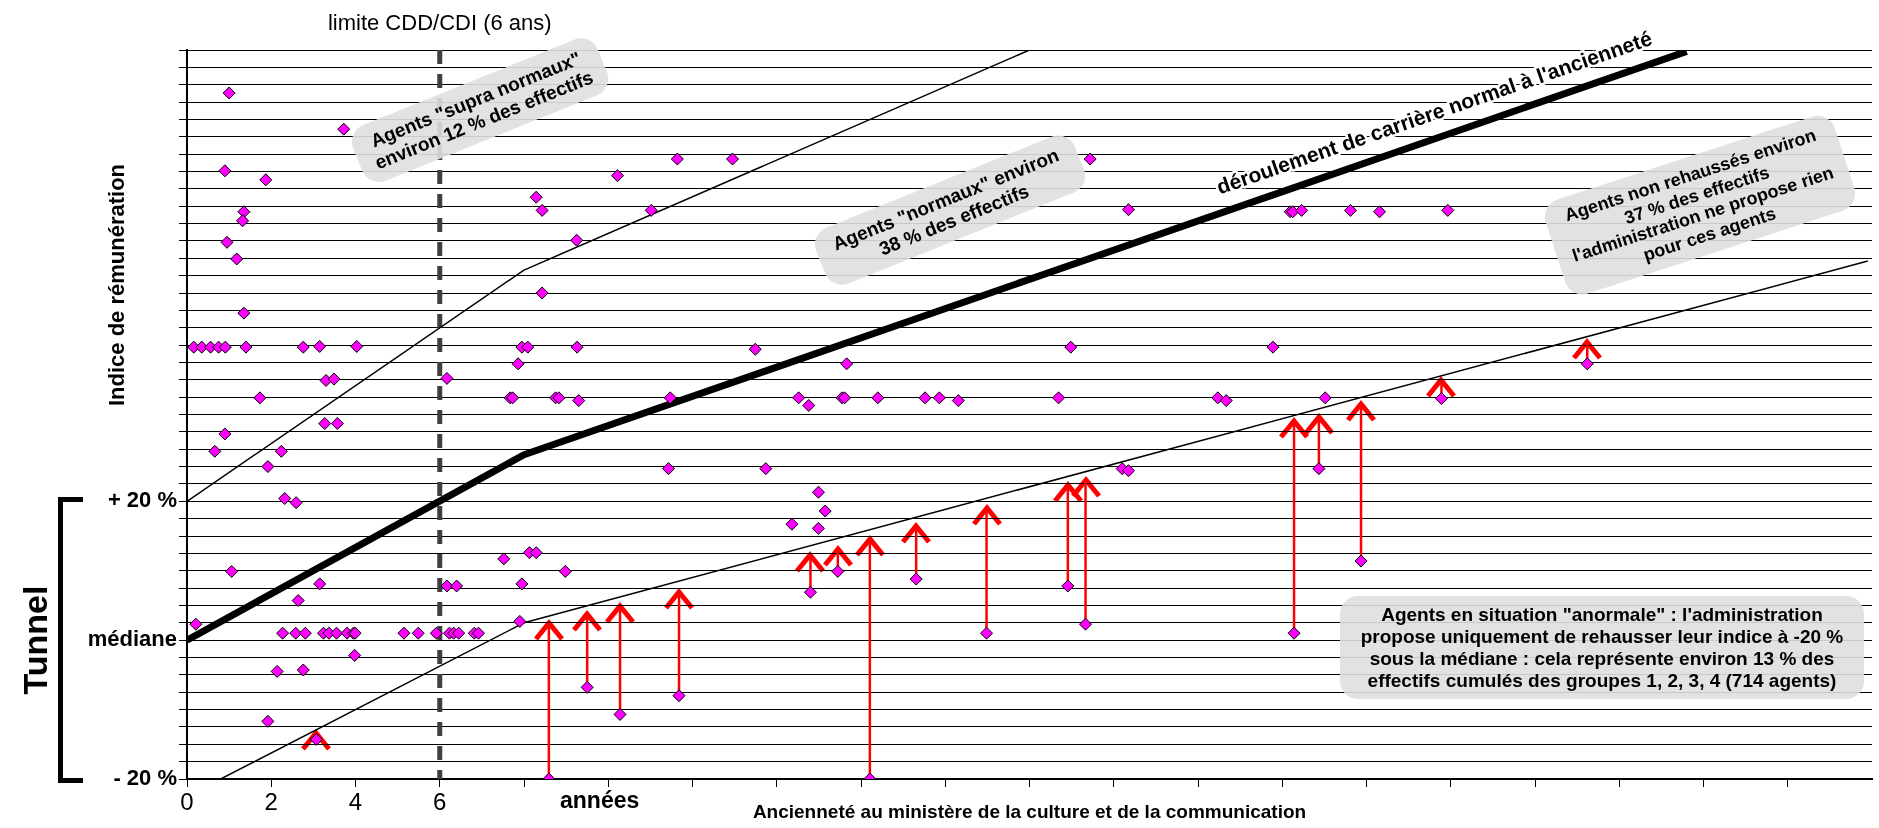 The image size is (1879, 828). Describe the element at coordinates (142, 500) in the screenshot. I see `y-tick-label: + 20 %` at that location.